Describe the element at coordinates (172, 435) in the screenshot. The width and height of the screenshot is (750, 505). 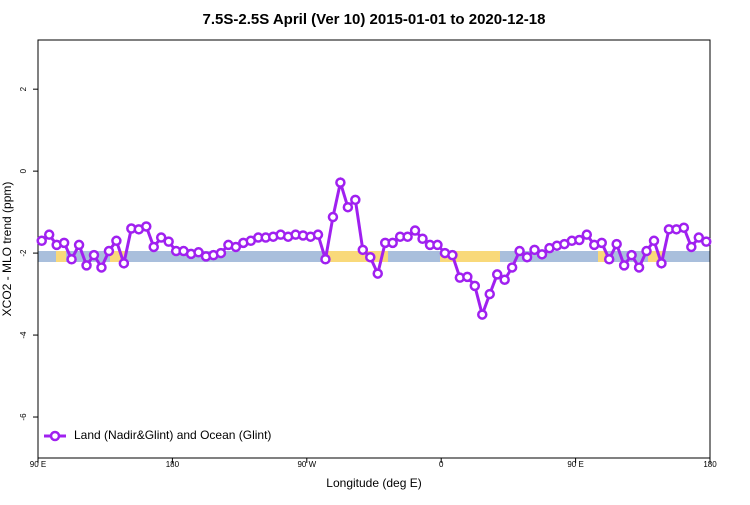
I see `legend-label: Land (Nadir&Glint) and Ocean (Glint)` at that location.